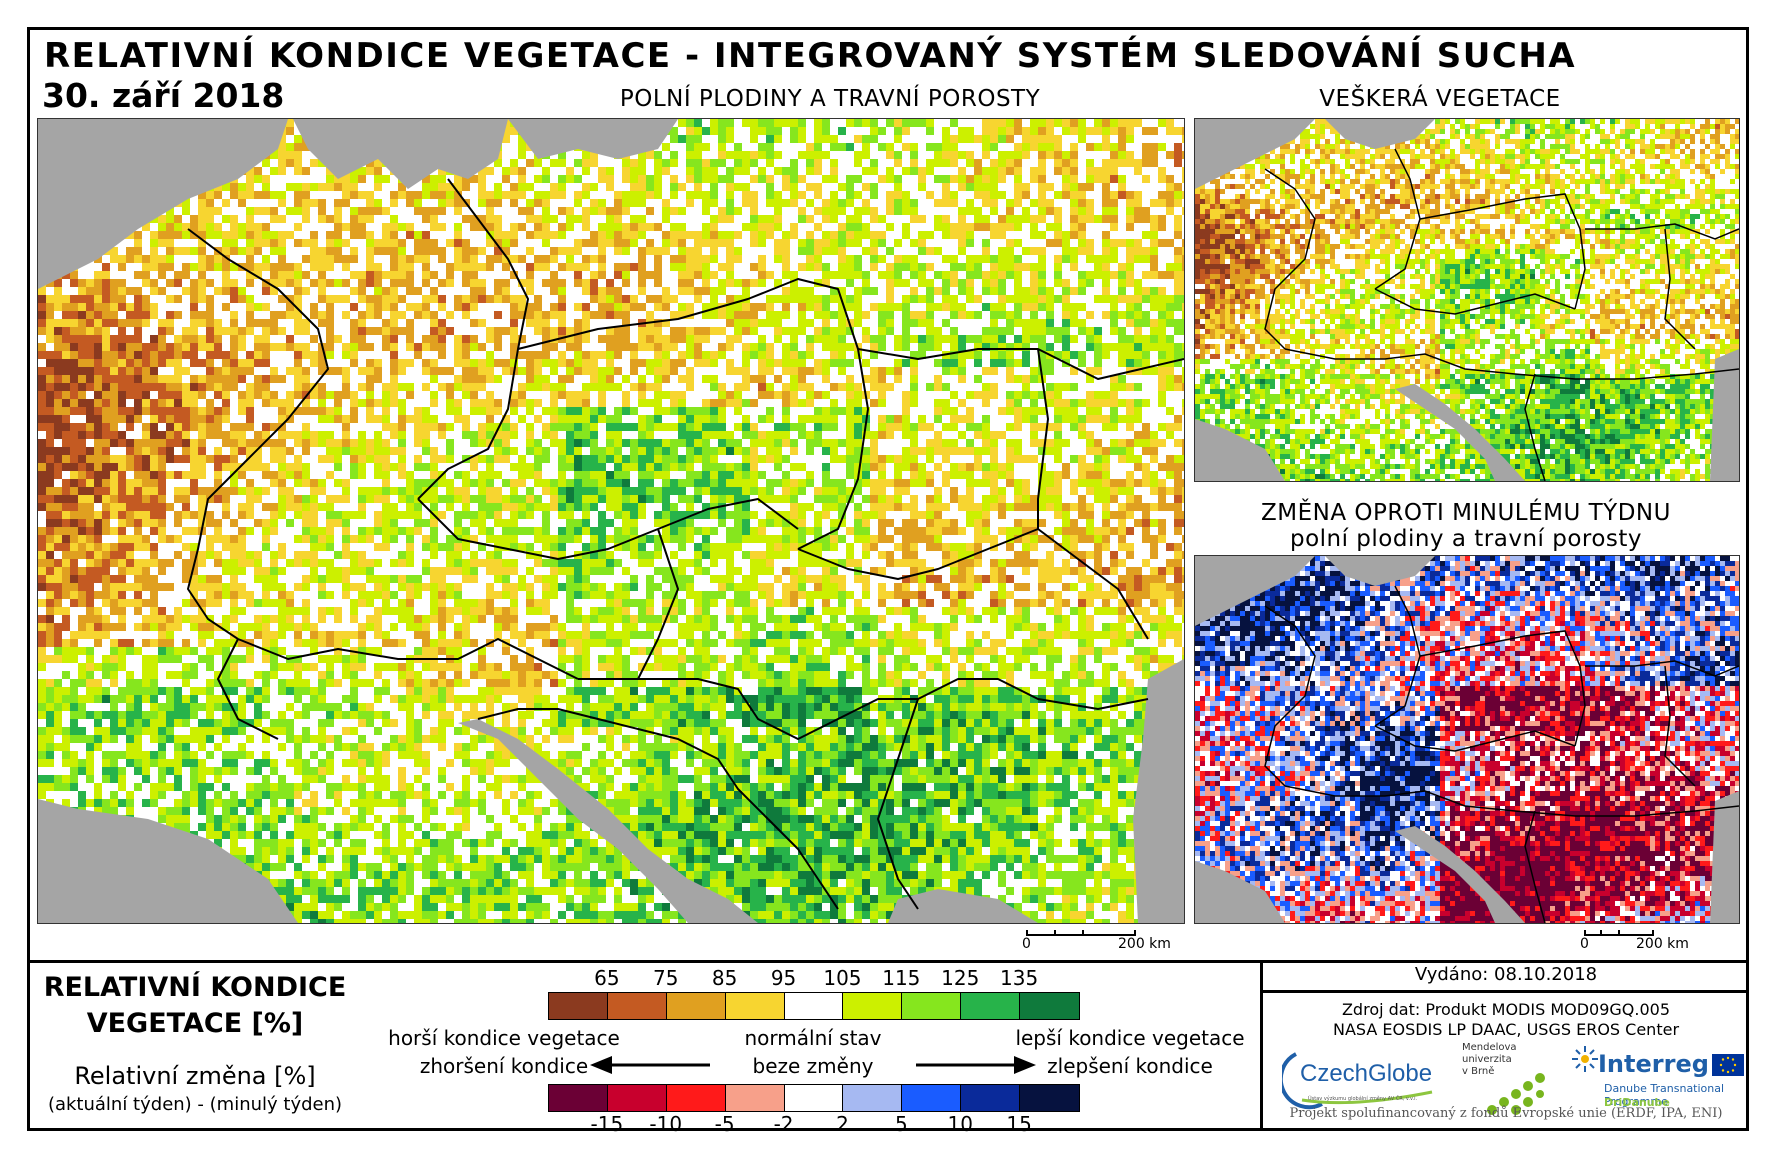 This screenshot has height=1156, width=1772. I want to click on mendel-logo-line2: univerzita, so click(1487, 1059).